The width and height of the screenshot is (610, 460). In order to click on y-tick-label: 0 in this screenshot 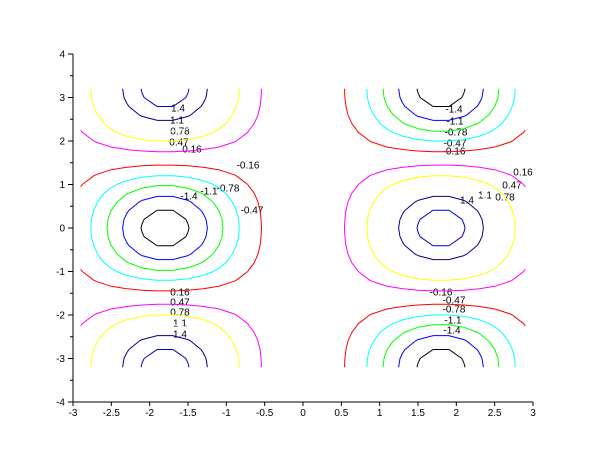, I will do `click(62, 229)`.